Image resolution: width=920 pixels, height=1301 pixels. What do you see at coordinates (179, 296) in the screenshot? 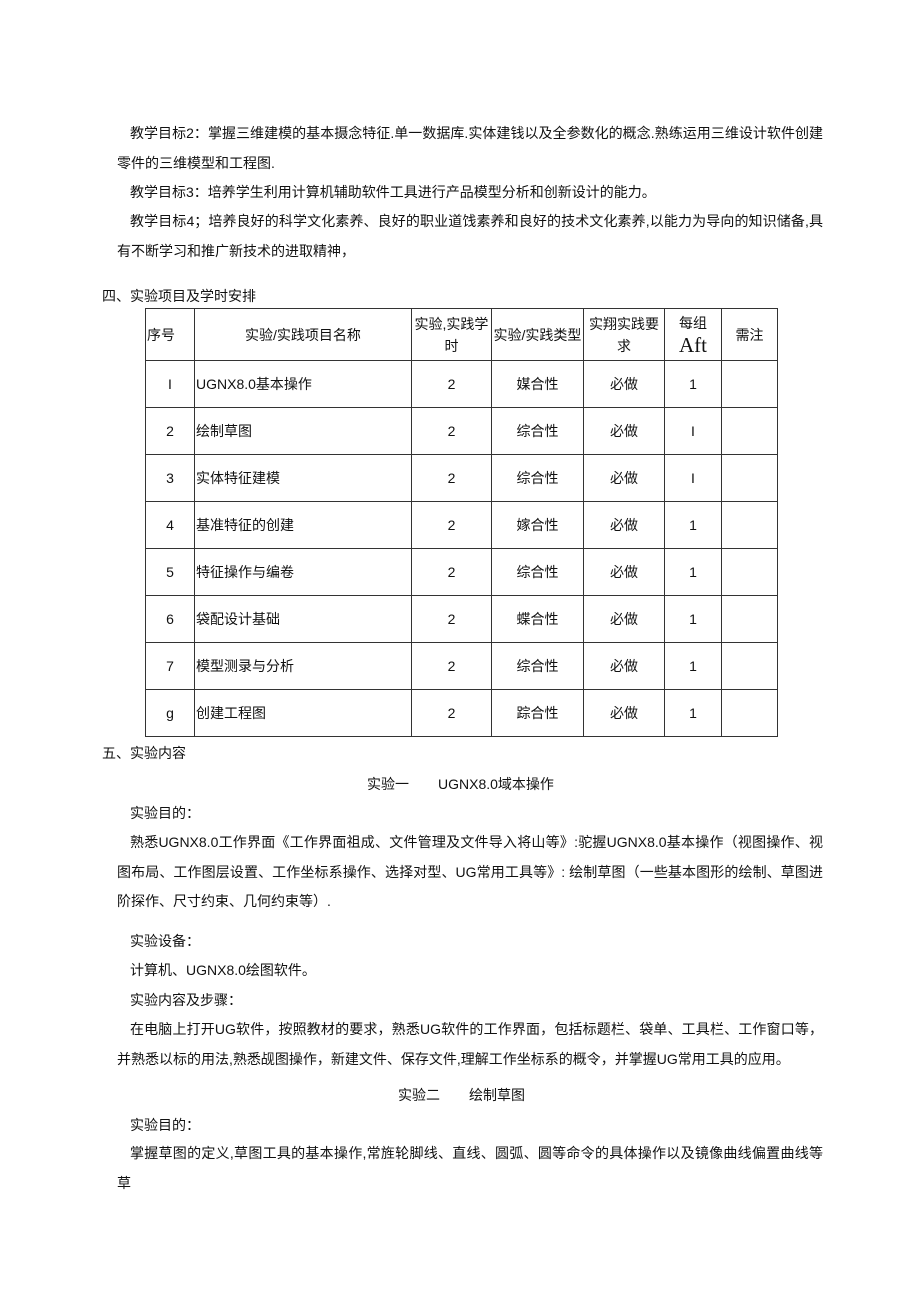
I see `section-4-heading: 四、实验项目及学时安排` at bounding box center [179, 296].